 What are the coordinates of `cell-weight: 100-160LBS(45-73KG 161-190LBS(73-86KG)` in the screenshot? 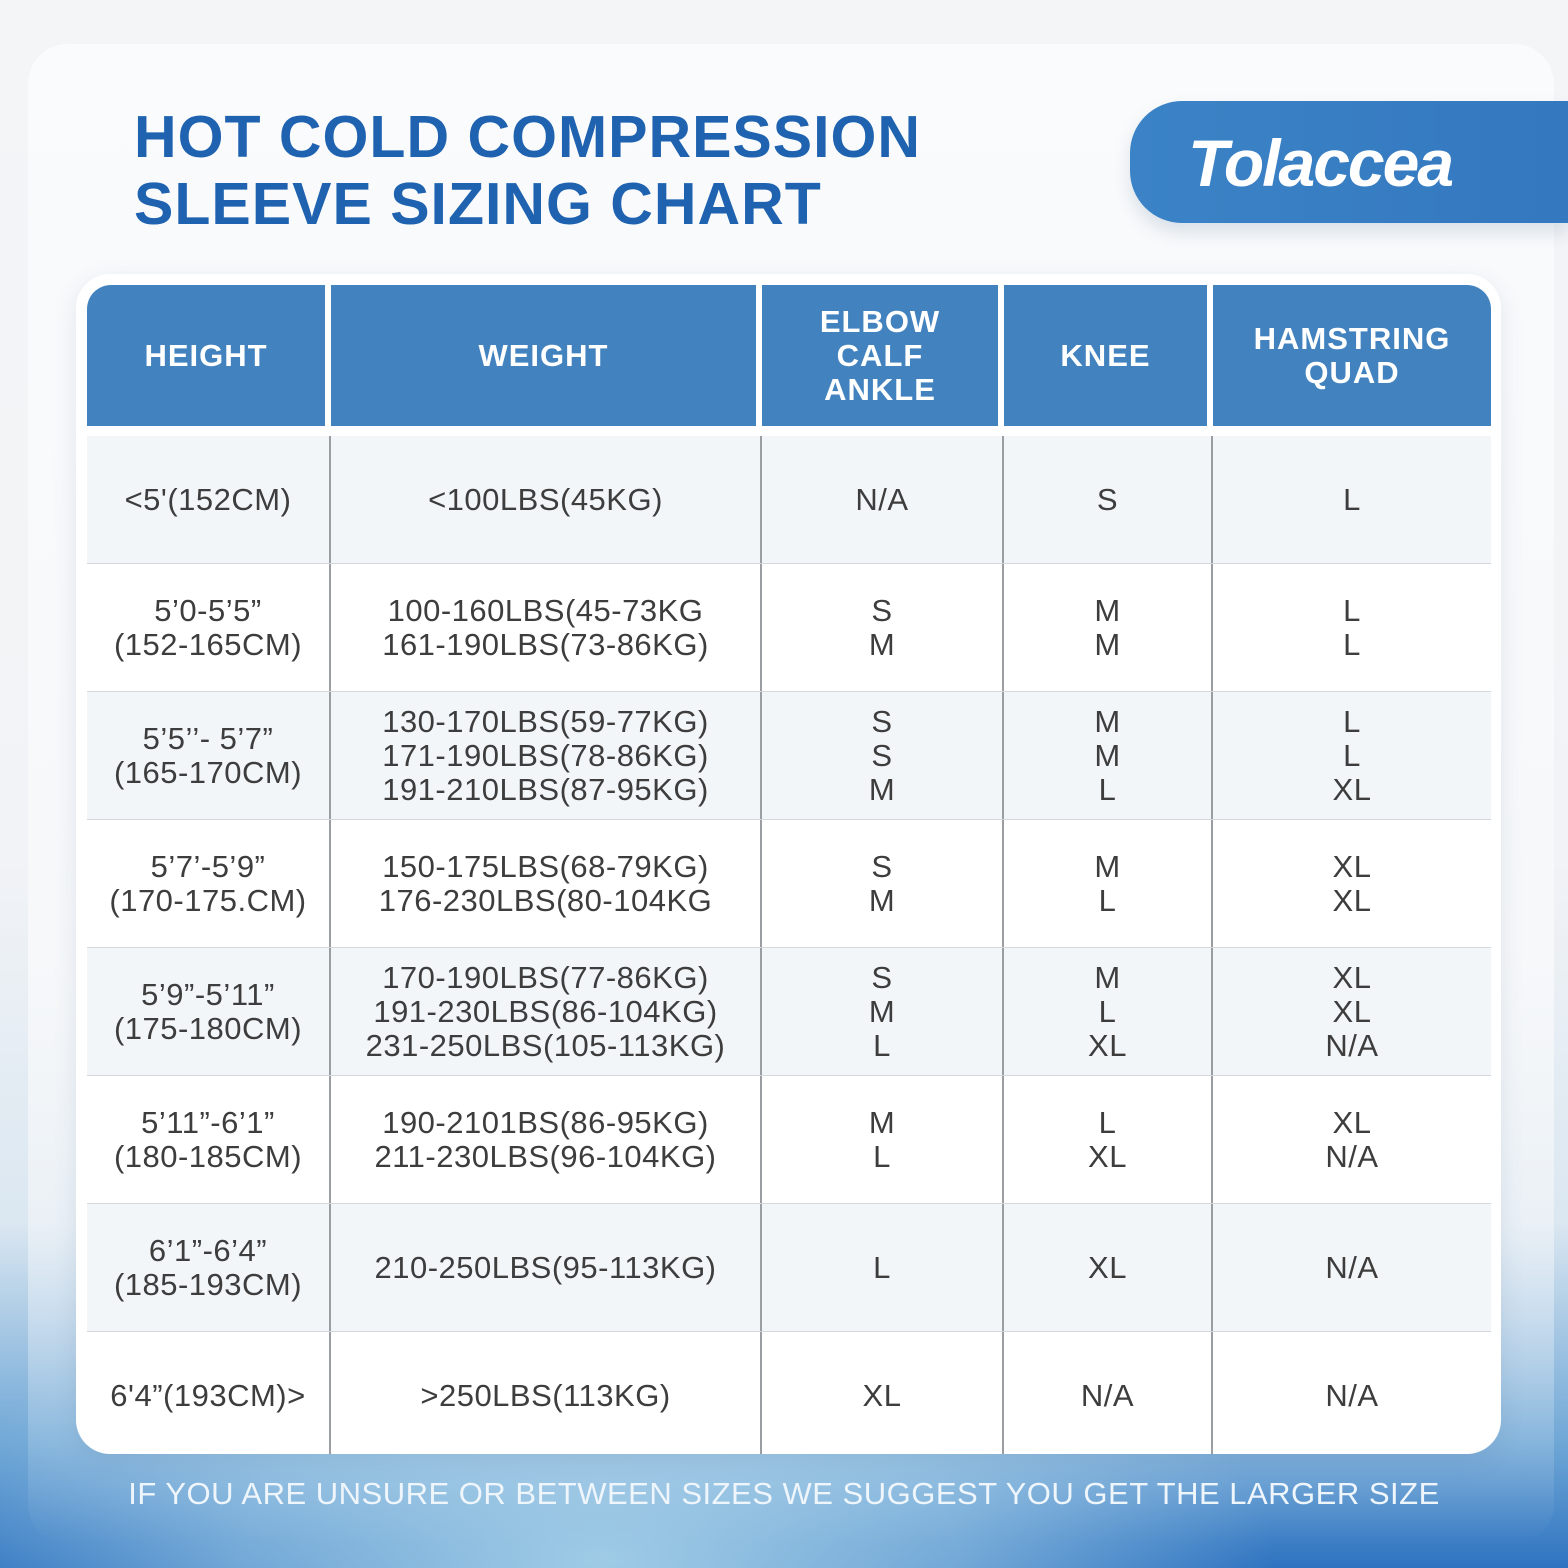 It's located at (546, 627).